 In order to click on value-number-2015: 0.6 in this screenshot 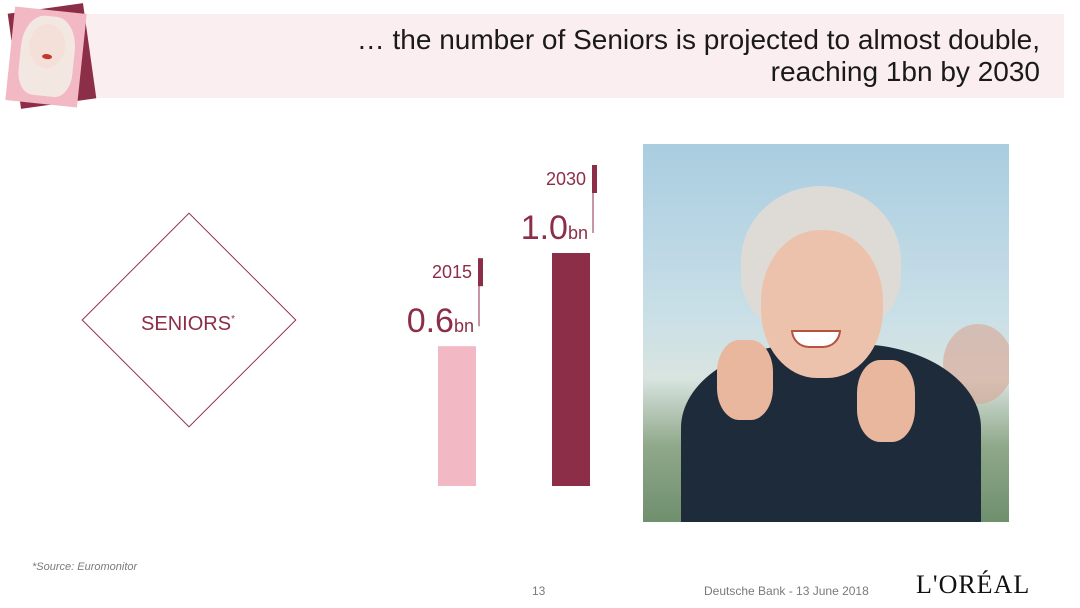, I will do `click(430, 321)`.